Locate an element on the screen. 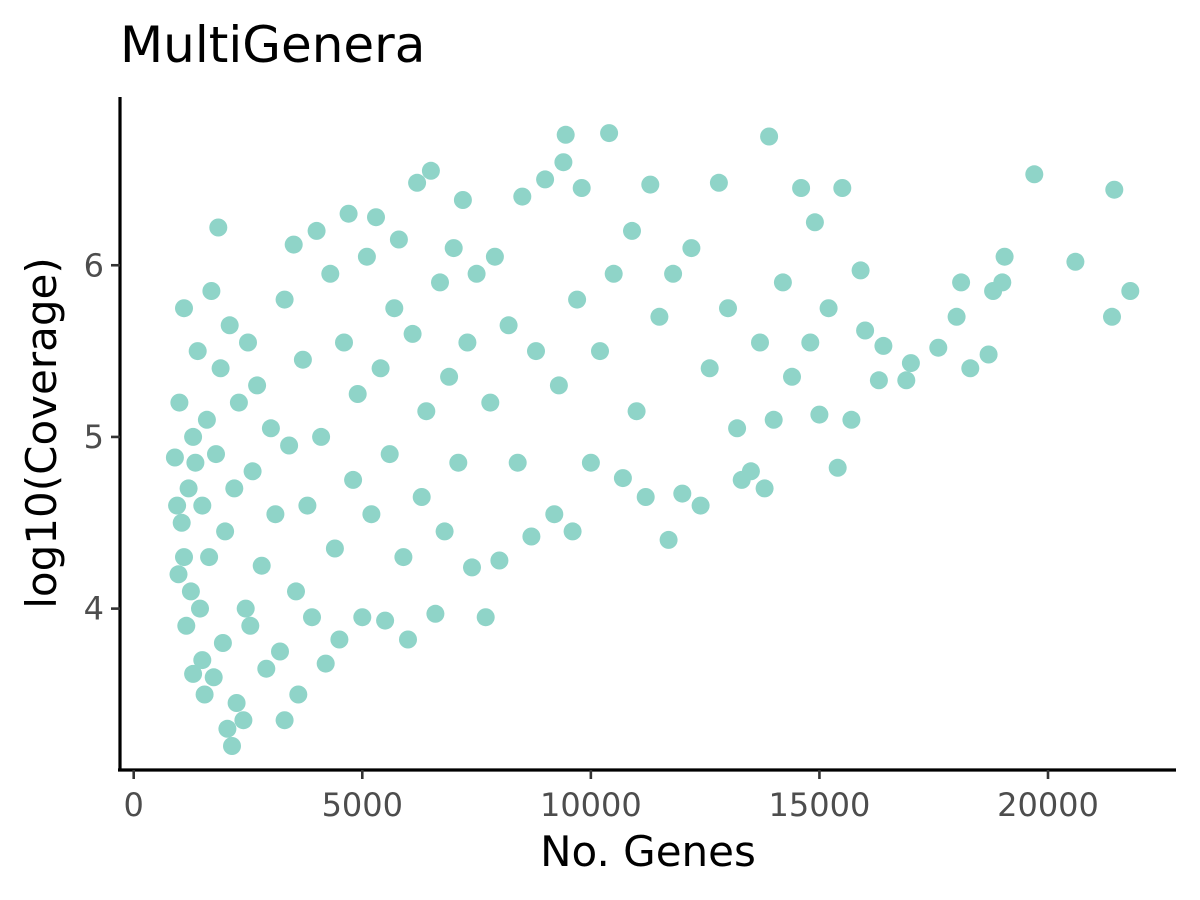 The height and width of the screenshot is (900, 1200). x-axis-ticks: 0 5000 10000 15000 20000 is located at coordinates (611, 797).